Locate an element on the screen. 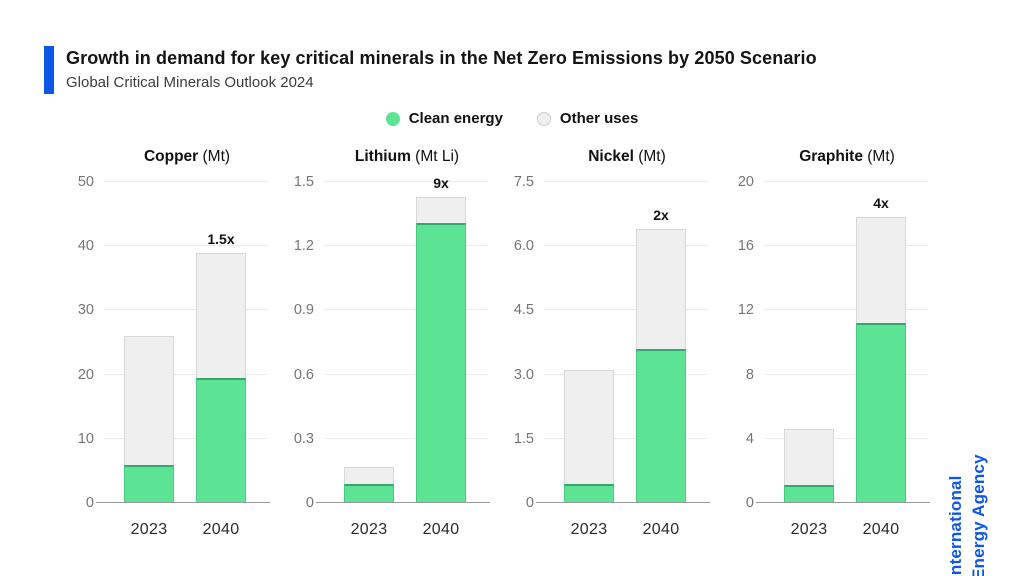 The width and height of the screenshot is (1024, 576). y-tick-label: 6.0 is located at coordinates (523, 246).